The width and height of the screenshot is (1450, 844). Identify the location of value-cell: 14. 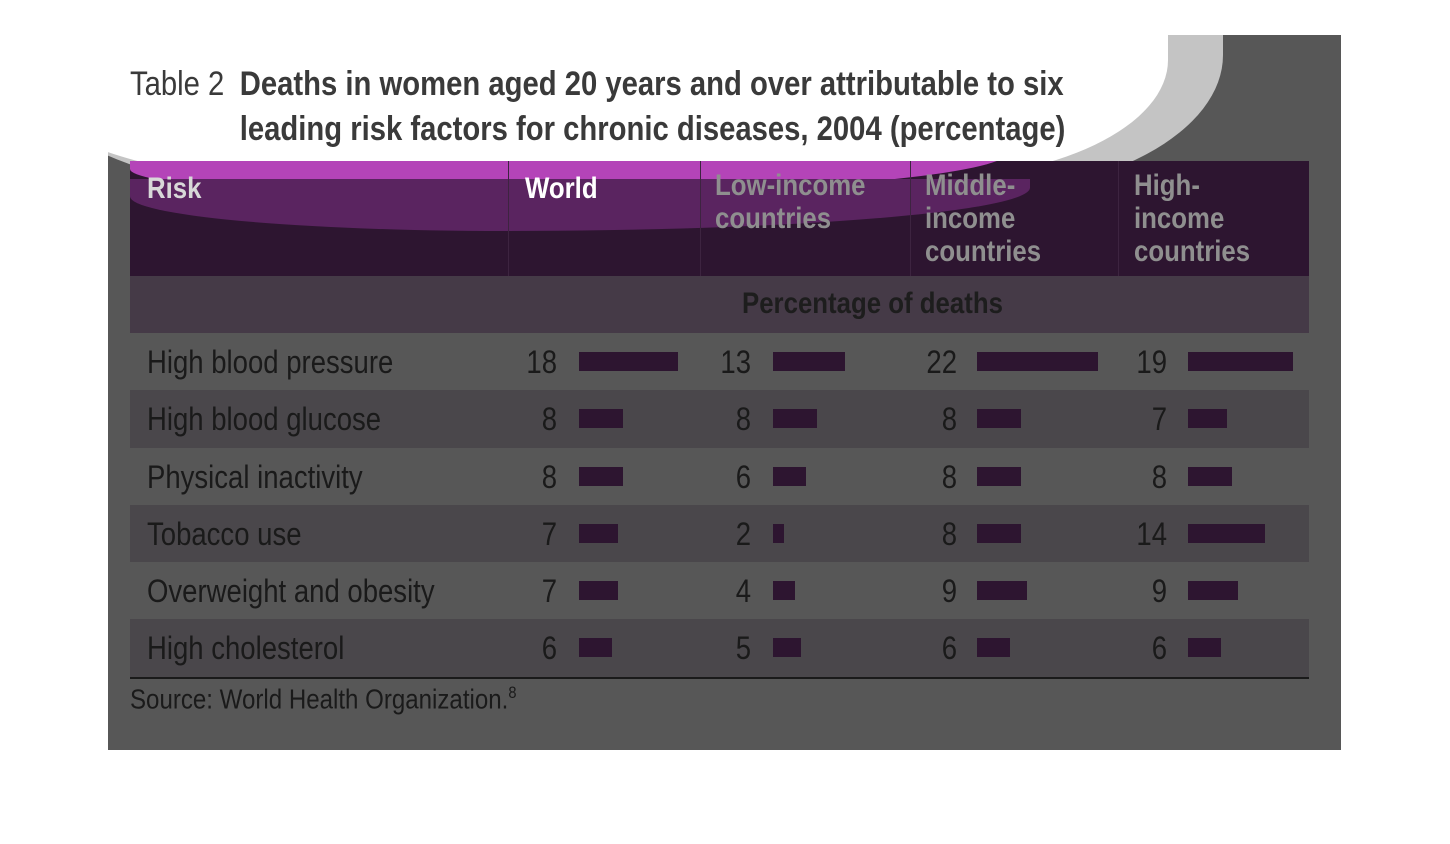
(1151, 533).